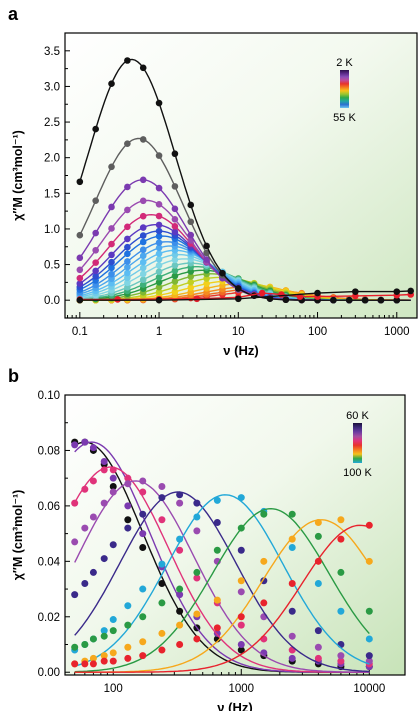  Describe the element at coordinates (159, 332) in the screenshot. I see `x-tick-label: 1` at that location.